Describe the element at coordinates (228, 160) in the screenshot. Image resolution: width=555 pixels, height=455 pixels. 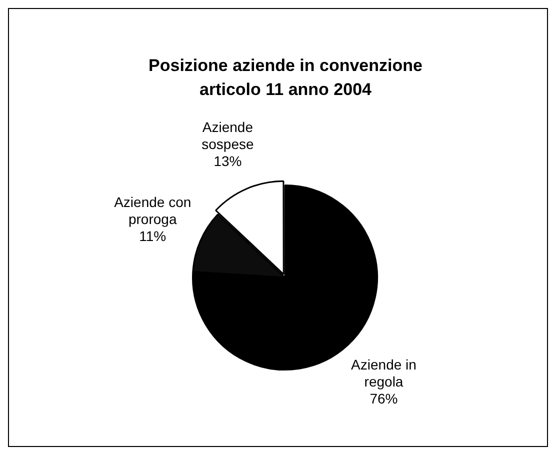
I see `data-label: 13%` at that location.